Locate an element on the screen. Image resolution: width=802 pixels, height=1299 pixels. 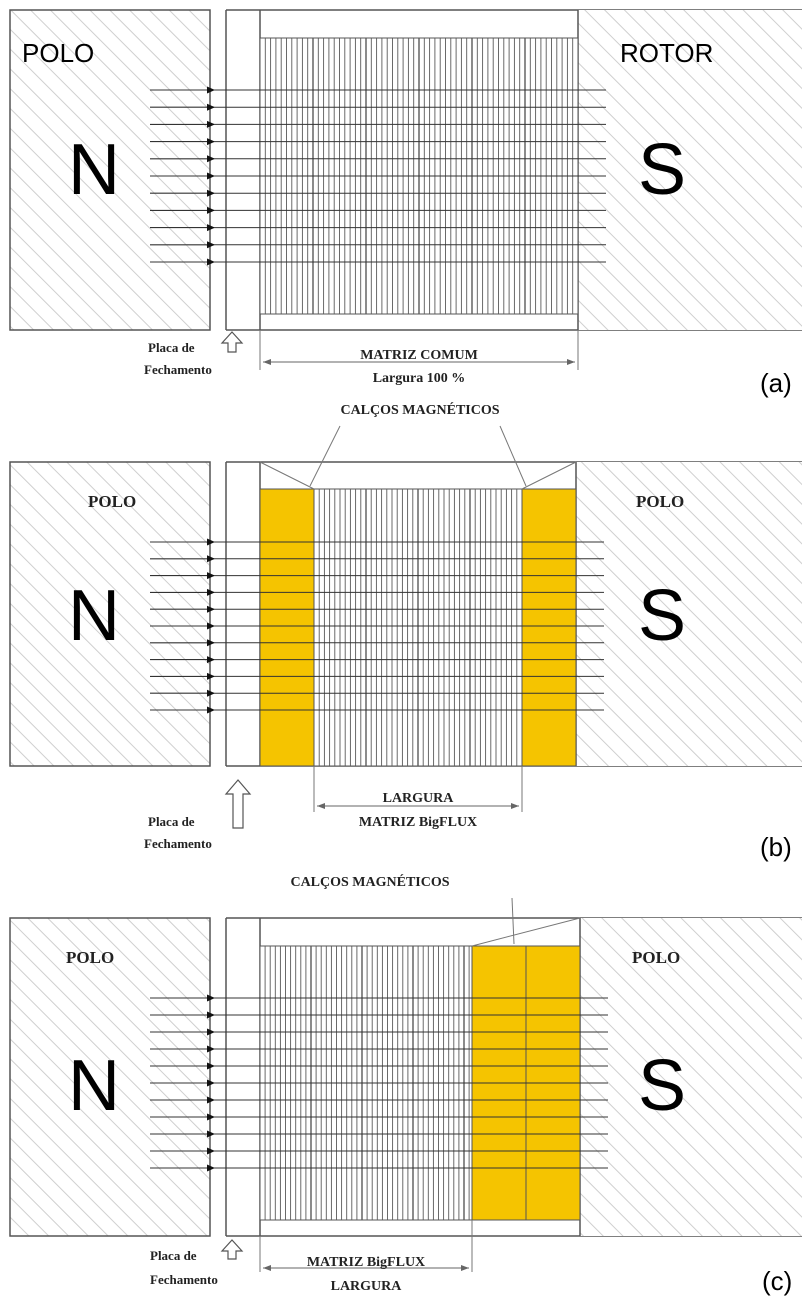
panel-label-c: (c) is located at coordinates (777, 1281).